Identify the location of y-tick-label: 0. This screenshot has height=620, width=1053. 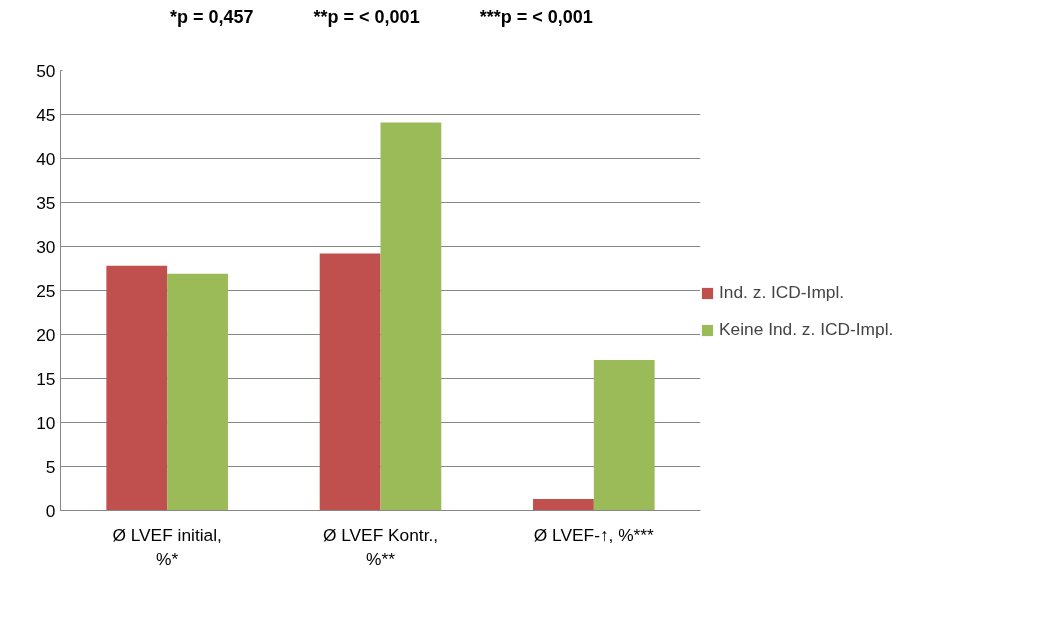
(50, 510).